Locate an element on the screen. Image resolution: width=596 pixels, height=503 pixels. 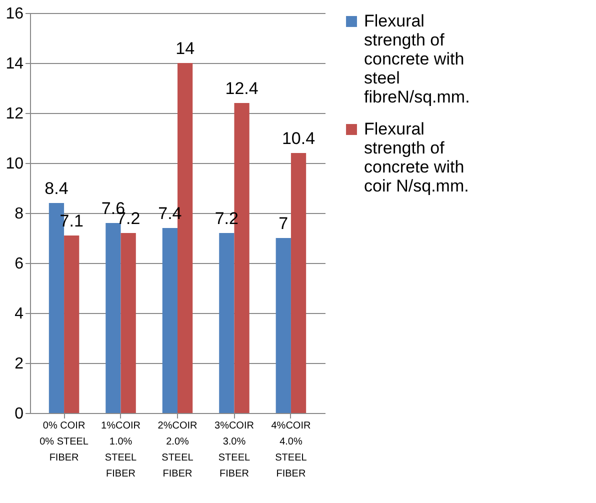
y-tick-label: 10 is located at coordinates (15, 164).